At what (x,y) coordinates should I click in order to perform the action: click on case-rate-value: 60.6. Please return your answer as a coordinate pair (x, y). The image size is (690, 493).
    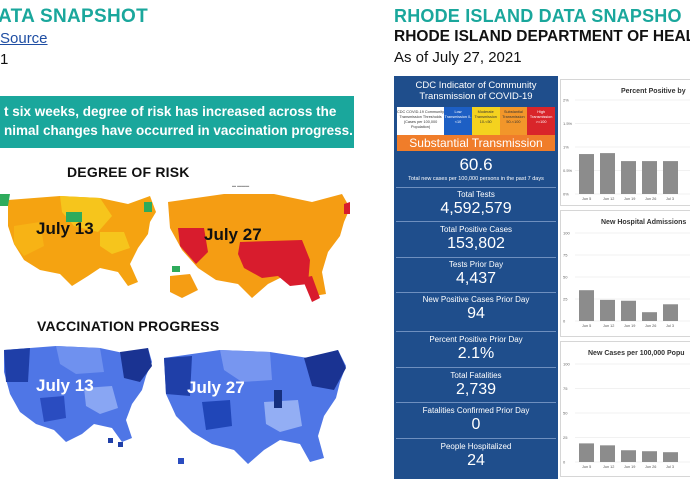
    Looking at the image, I should click on (476, 164).